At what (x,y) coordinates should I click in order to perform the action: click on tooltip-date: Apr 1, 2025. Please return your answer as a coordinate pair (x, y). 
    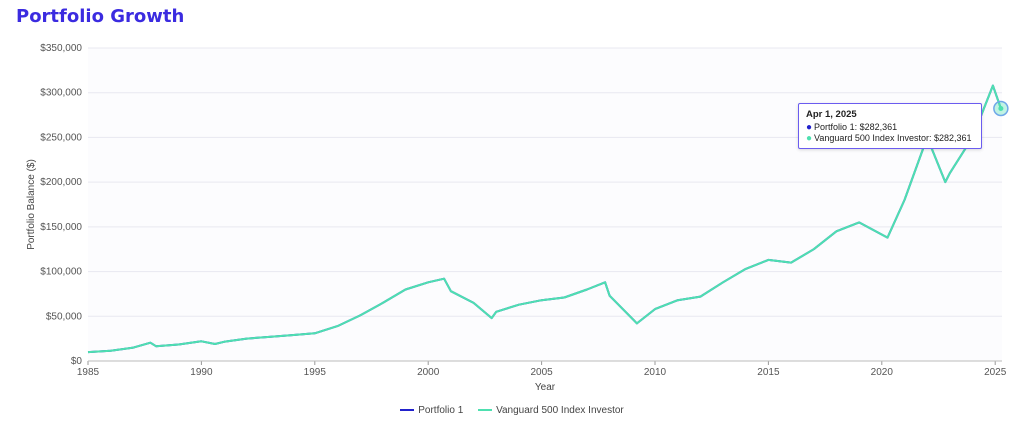
    Looking at the image, I should click on (831, 114).